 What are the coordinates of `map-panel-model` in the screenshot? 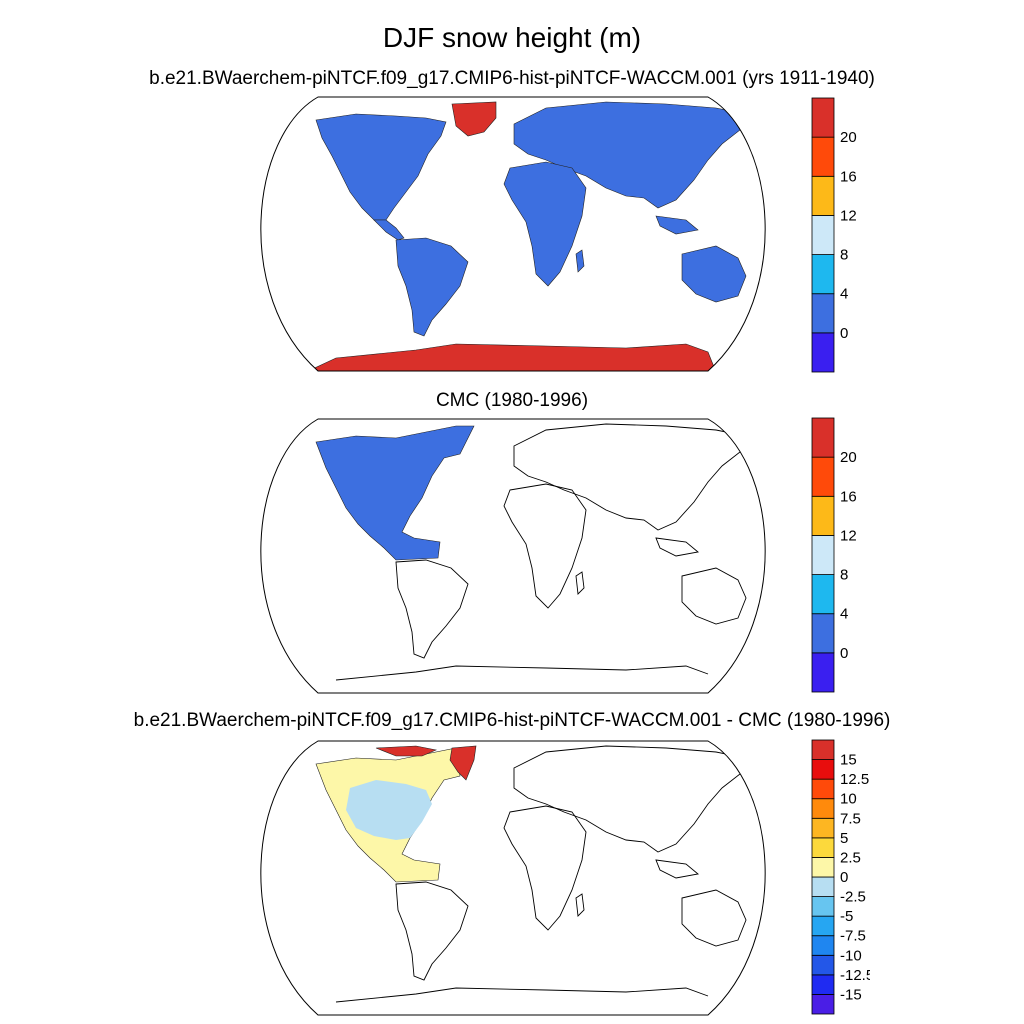 It's located at (513, 234).